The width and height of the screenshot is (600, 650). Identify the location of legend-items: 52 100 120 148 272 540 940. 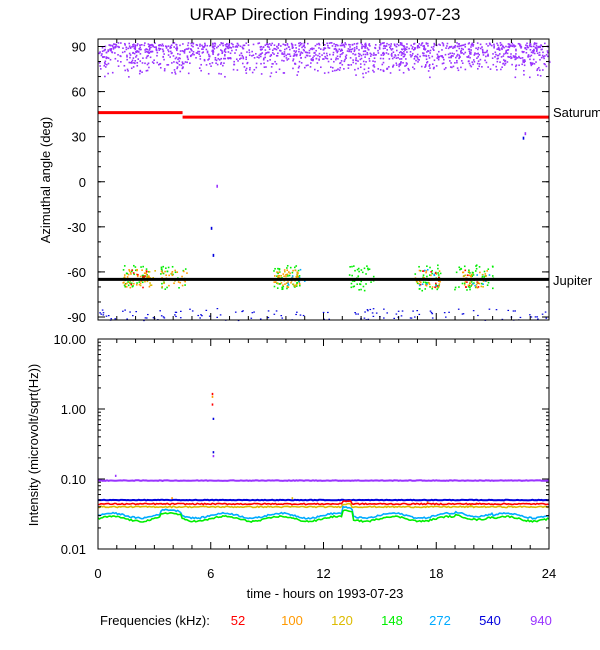
(391, 620).